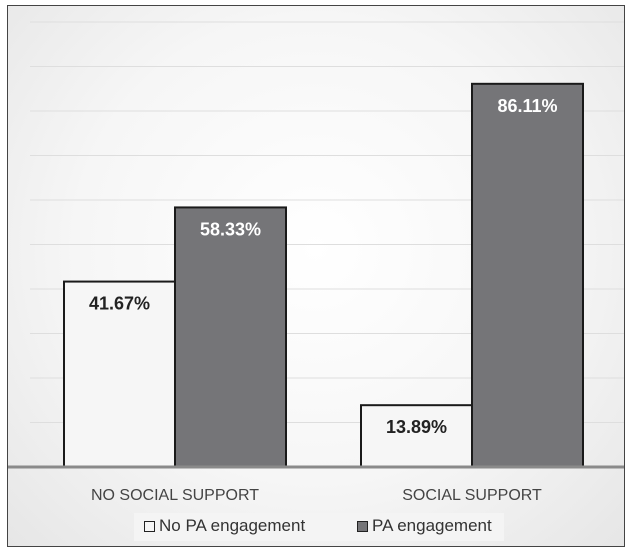  What do you see at coordinates (416, 427) in the screenshot?
I see `data-label: 13.89%` at bounding box center [416, 427].